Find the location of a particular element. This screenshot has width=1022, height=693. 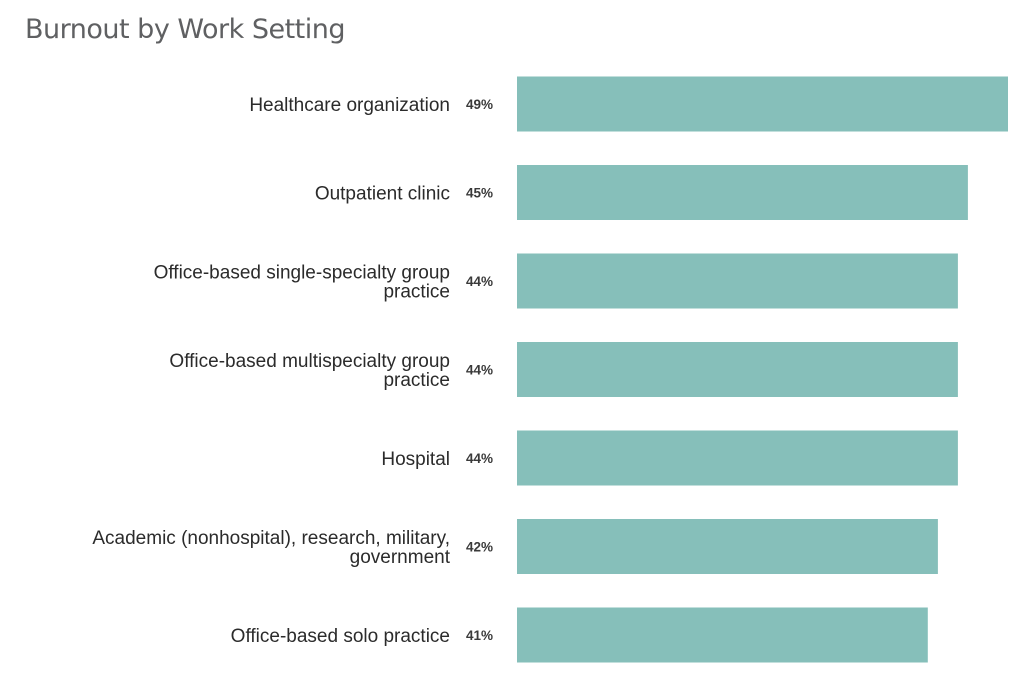

value-label-1: 49% is located at coordinates (479, 104).